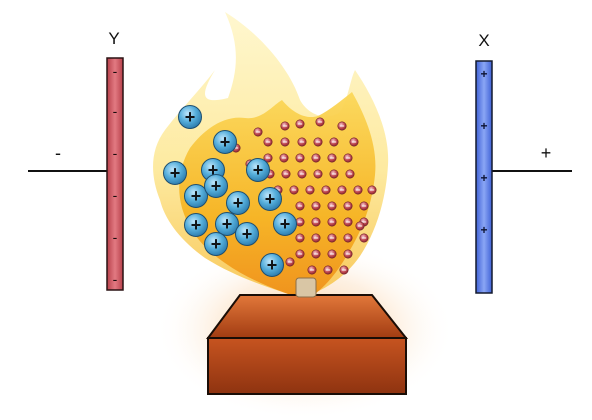 The image size is (592, 420). I want to click on plate-x-label: X, so click(483, 40).